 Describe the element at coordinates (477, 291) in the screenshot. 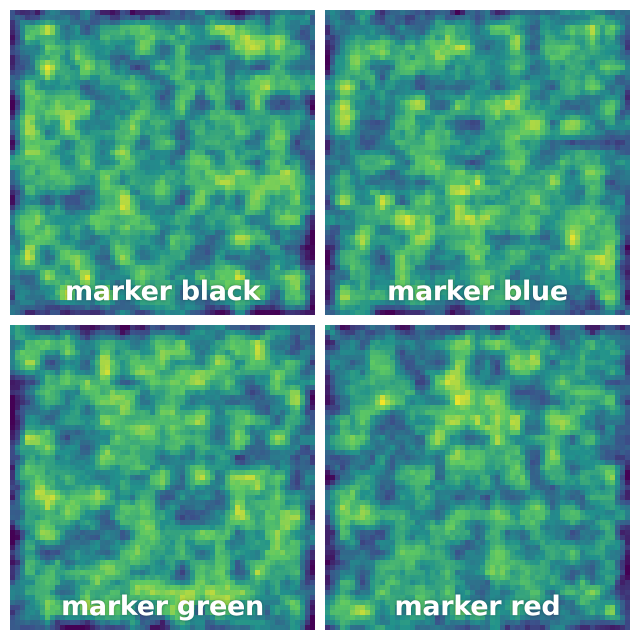

I see `tile-label: marker blue` at that location.